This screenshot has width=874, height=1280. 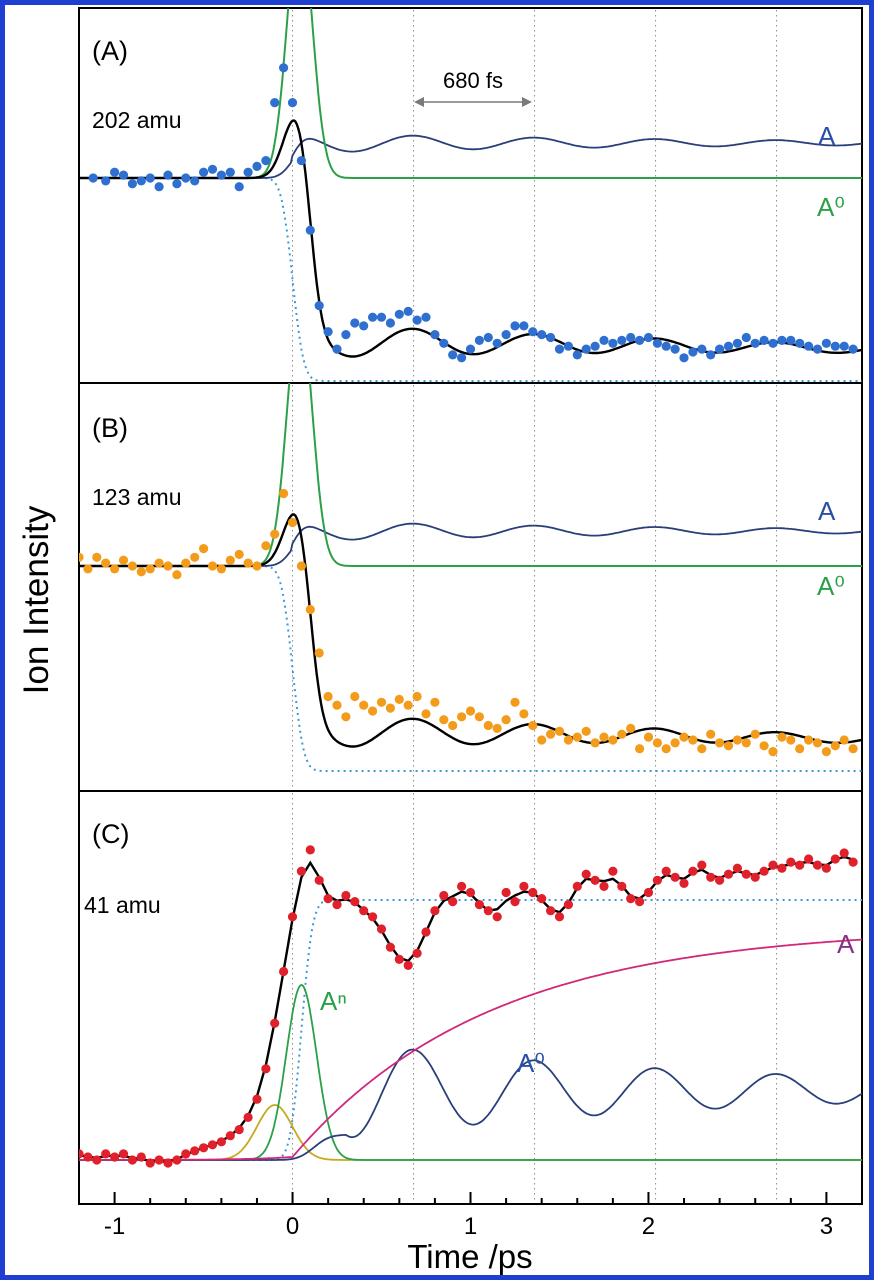 What do you see at coordinates (469, 1256) in the screenshot?
I see `x-axis-label: Time /ps` at bounding box center [469, 1256].